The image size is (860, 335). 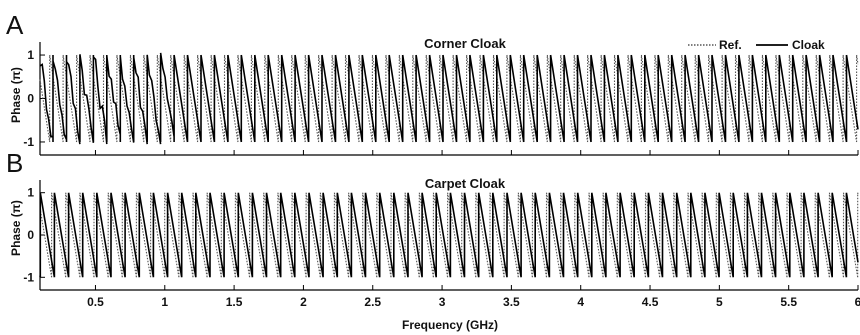 I want to click on panel-b-xtick-label: 4.5, so click(x=650, y=302).